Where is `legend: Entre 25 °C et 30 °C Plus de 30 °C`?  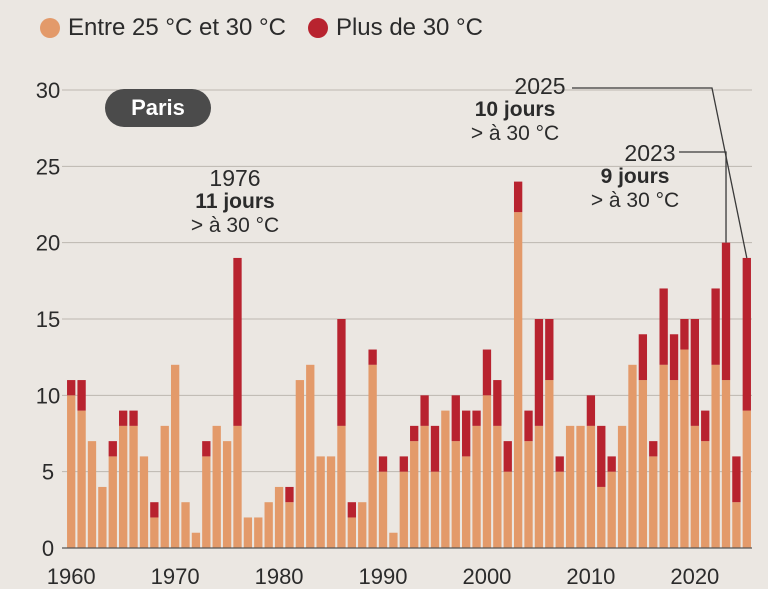 legend: Entre 25 °C et 30 °C Plus de 30 °C is located at coordinates (272, 28).